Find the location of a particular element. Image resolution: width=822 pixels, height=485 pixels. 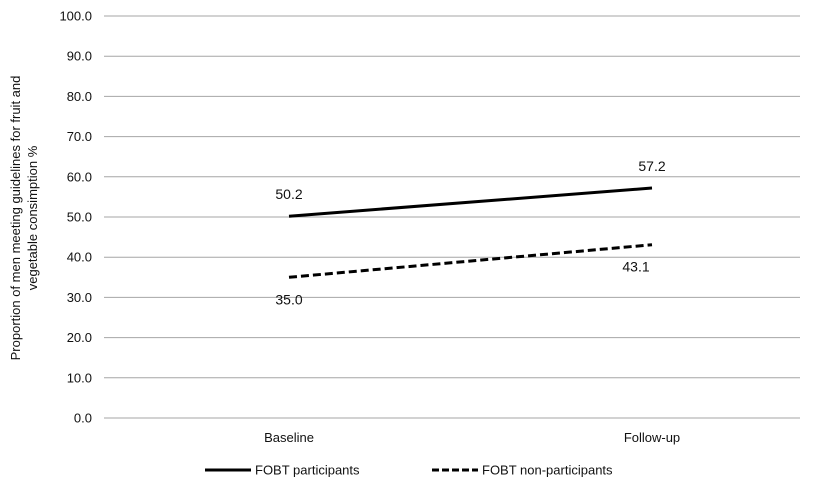

series-line-fobt-participants is located at coordinates (470, 202).